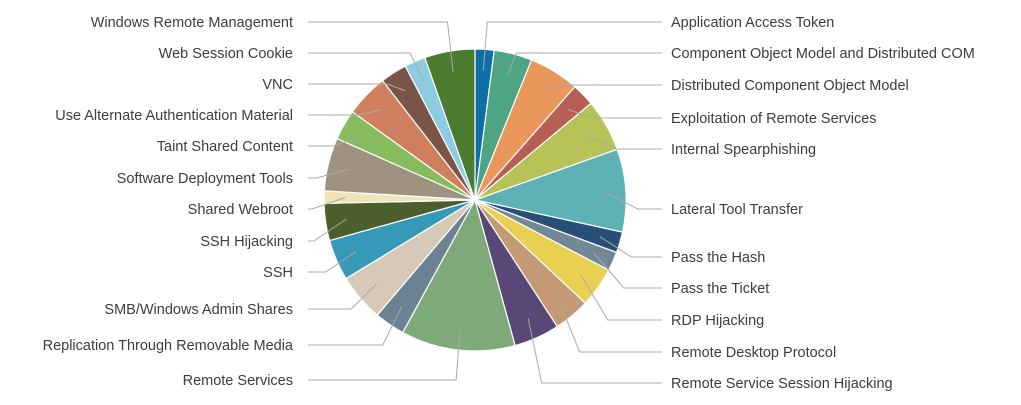  What do you see at coordinates (782, 384) in the screenshot?
I see `slice-label-remote-service-session-hijacking: Remote Service Session Hijacking` at bounding box center [782, 384].